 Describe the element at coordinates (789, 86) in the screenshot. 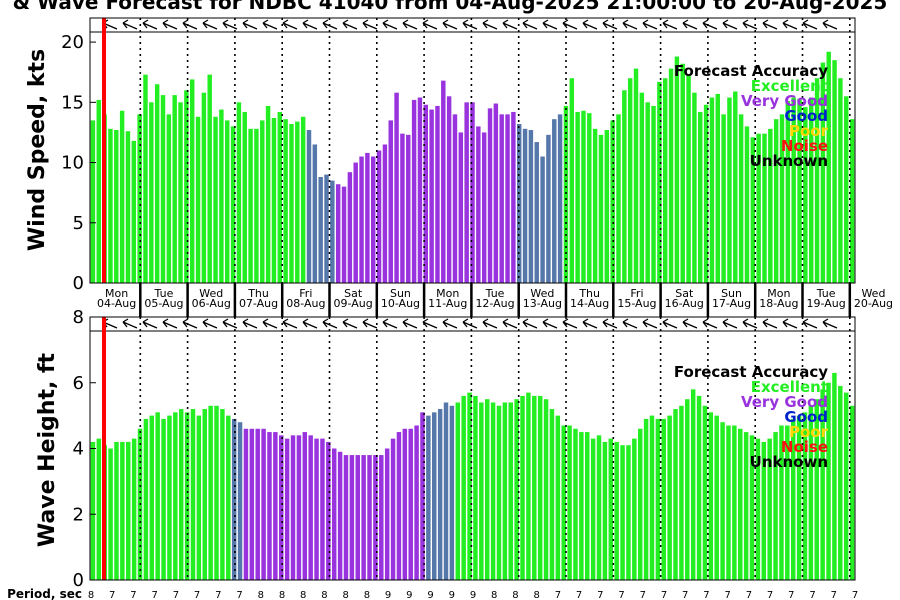

I see `wind-legend-item: Excellent` at that location.